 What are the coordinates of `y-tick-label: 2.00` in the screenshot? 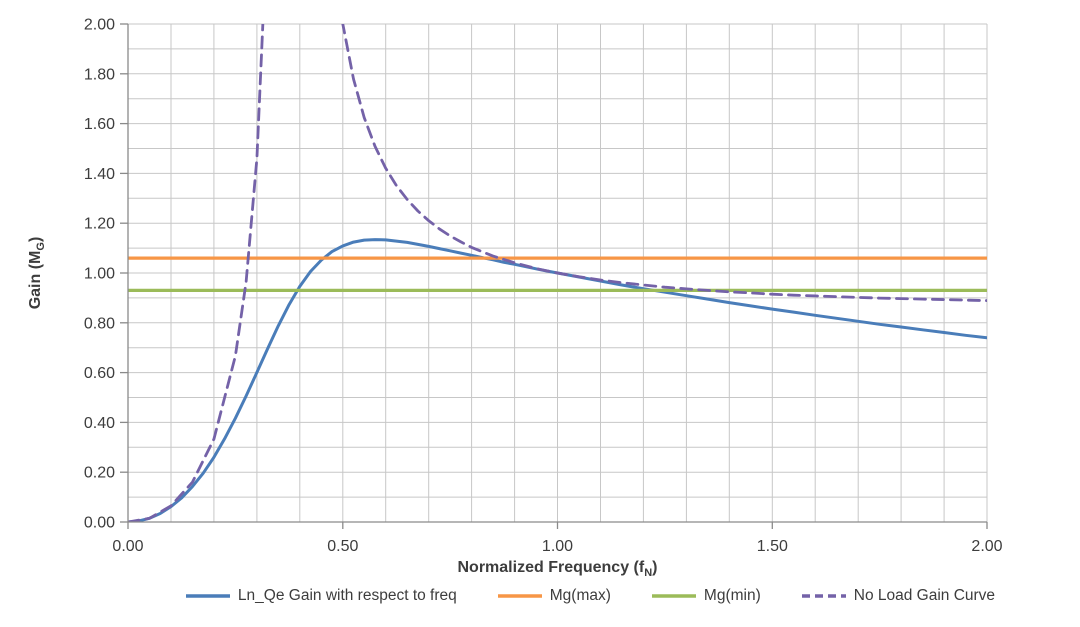 It's located at (99, 25).